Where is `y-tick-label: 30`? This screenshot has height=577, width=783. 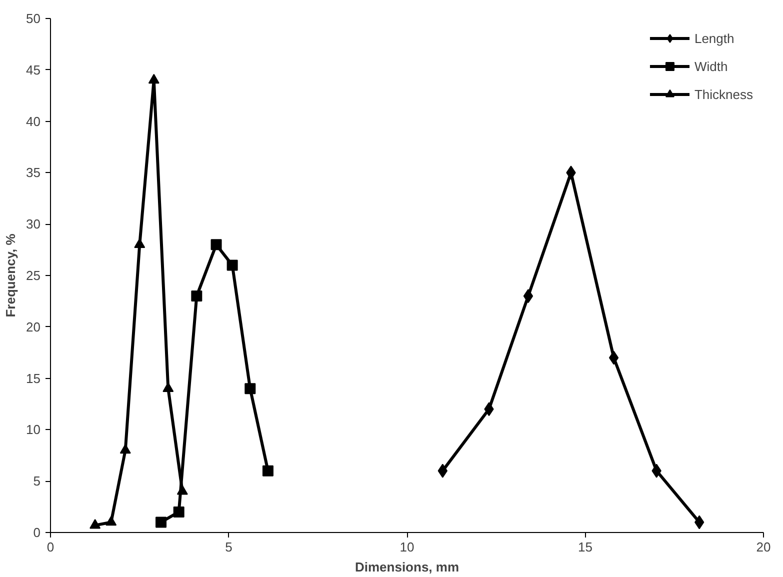
y-tick-label: 30 is located at coordinates (33, 224).